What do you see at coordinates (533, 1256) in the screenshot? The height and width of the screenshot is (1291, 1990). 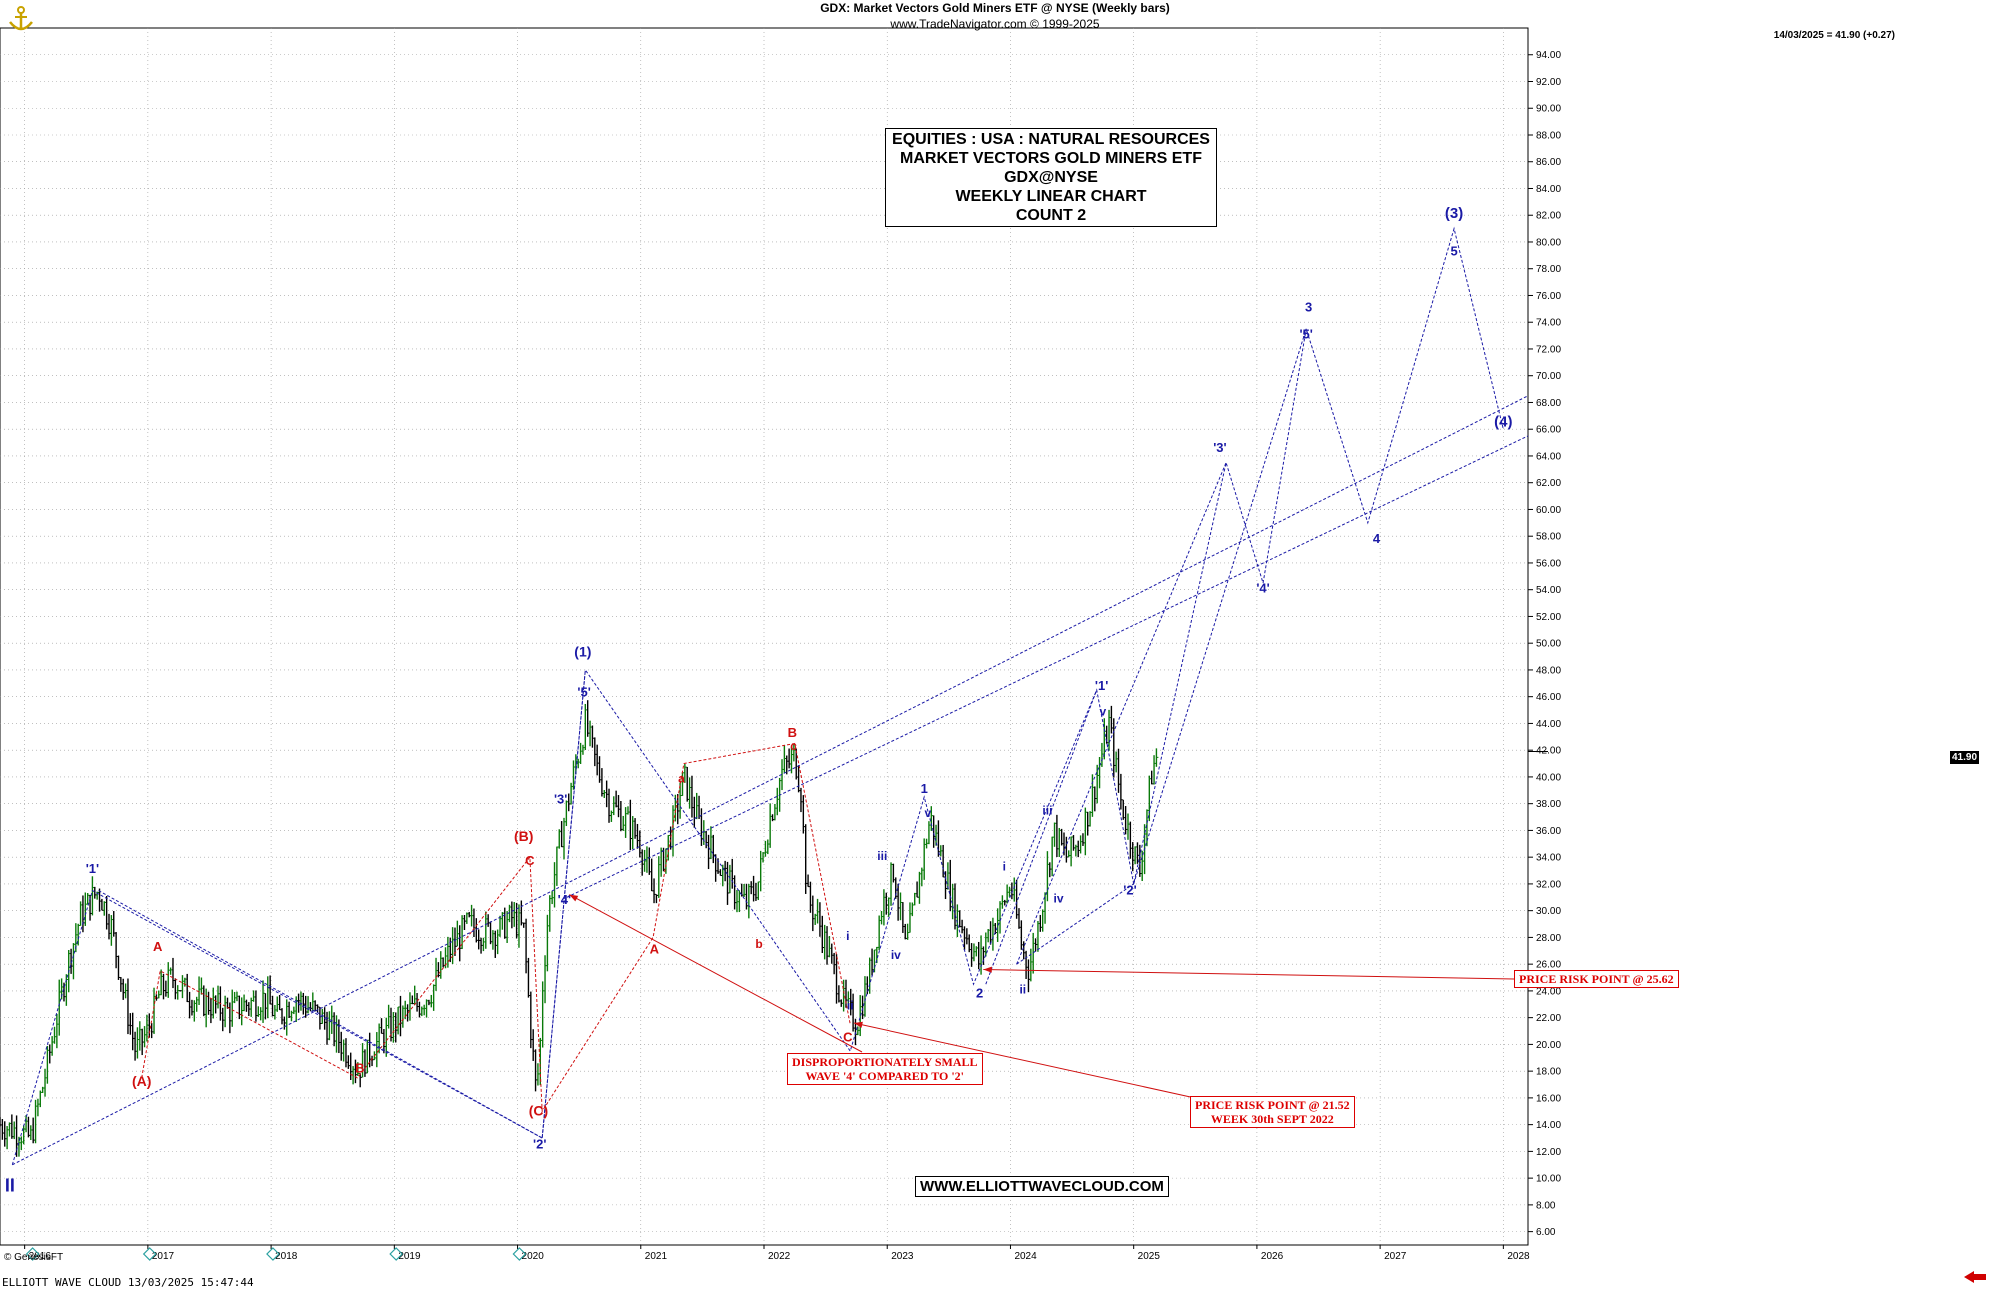 I see `x-tick-label: 2020` at bounding box center [533, 1256].